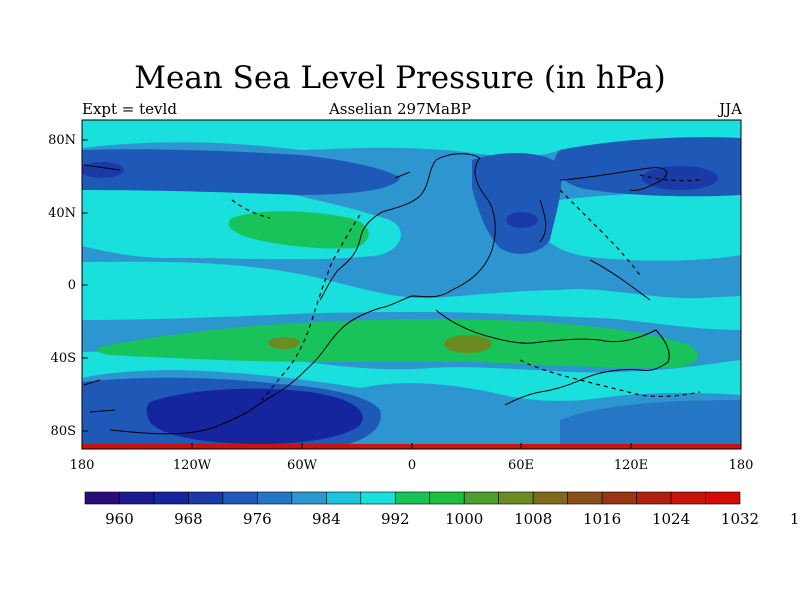 This screenshot has height=600, width=800. I want to click on x-tick-label-120W: 120W, so click(192, 465).